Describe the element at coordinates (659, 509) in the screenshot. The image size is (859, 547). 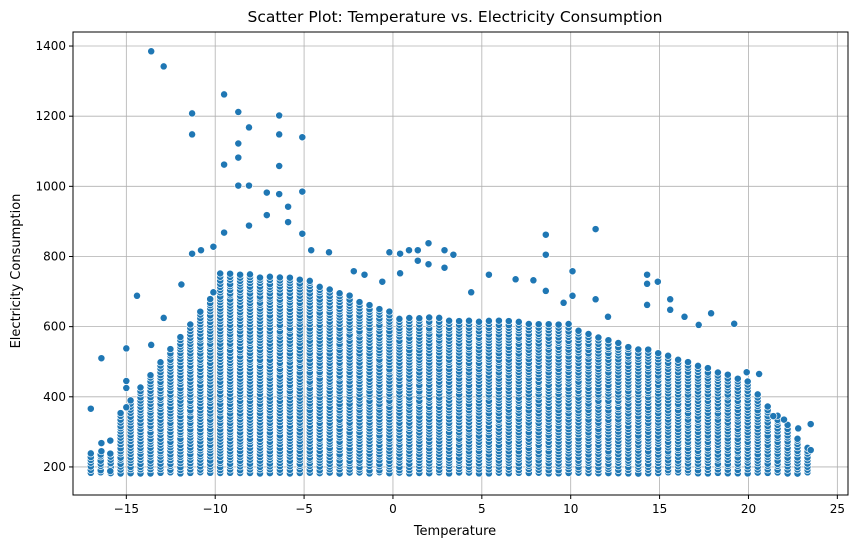
I see `x-tick-label: 15` at that location.